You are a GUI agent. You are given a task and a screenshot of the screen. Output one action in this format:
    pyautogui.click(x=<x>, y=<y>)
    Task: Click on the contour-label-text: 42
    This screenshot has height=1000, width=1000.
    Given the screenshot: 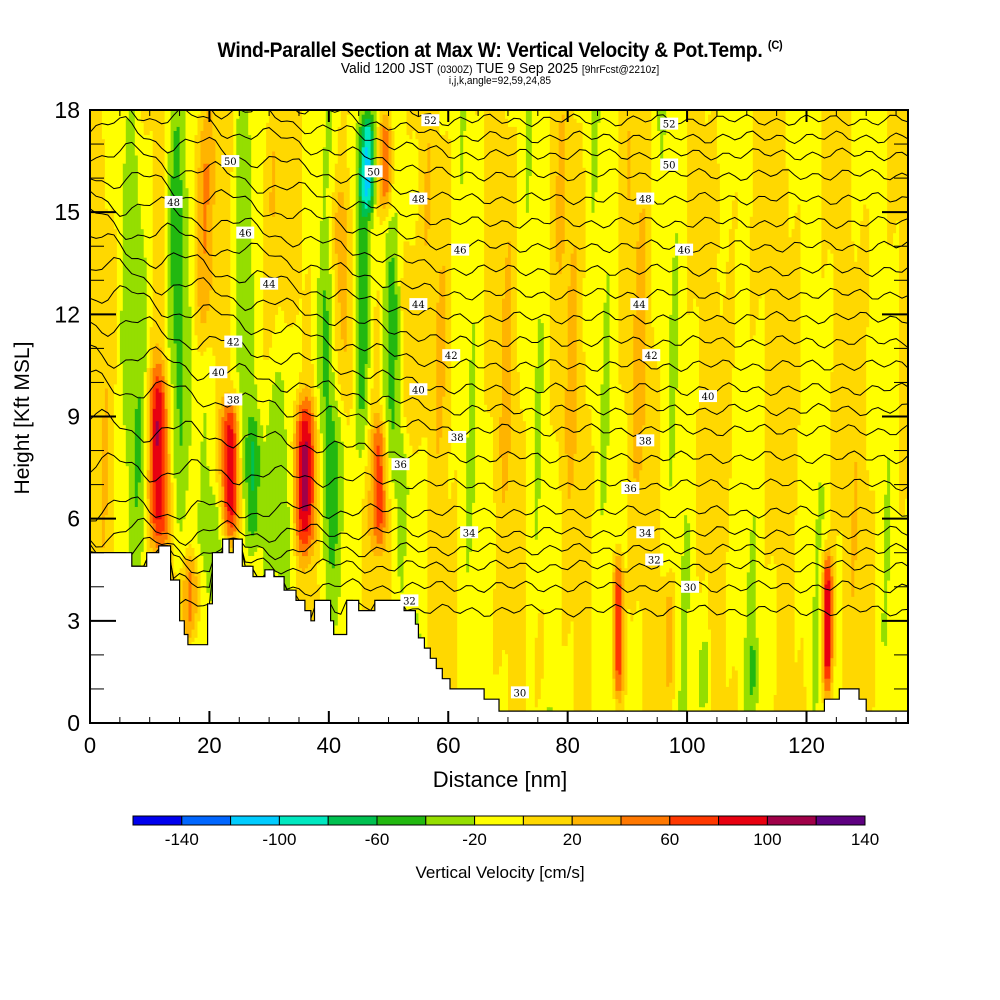 What is the action you would take?
    pyautogui.click(x=651, y=356)
    